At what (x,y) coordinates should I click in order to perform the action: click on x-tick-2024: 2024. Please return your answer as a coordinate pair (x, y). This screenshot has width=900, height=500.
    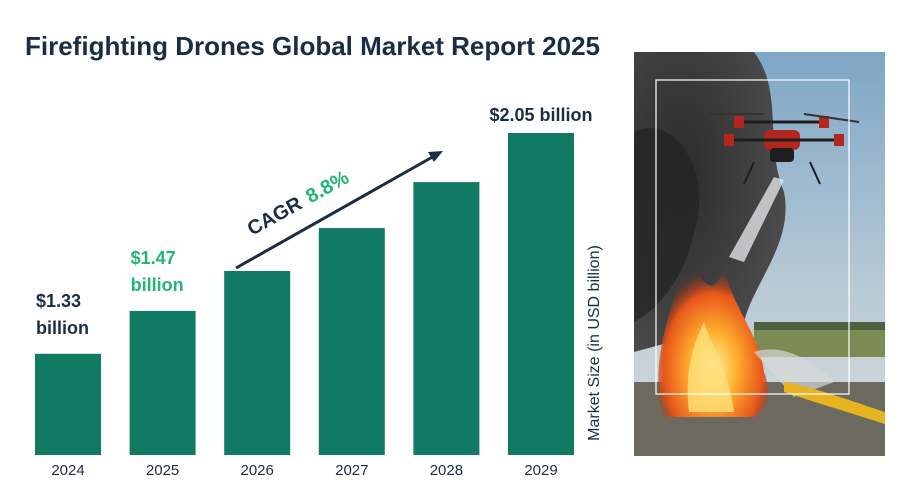
    Looking at the image, I should click on (67, 470).